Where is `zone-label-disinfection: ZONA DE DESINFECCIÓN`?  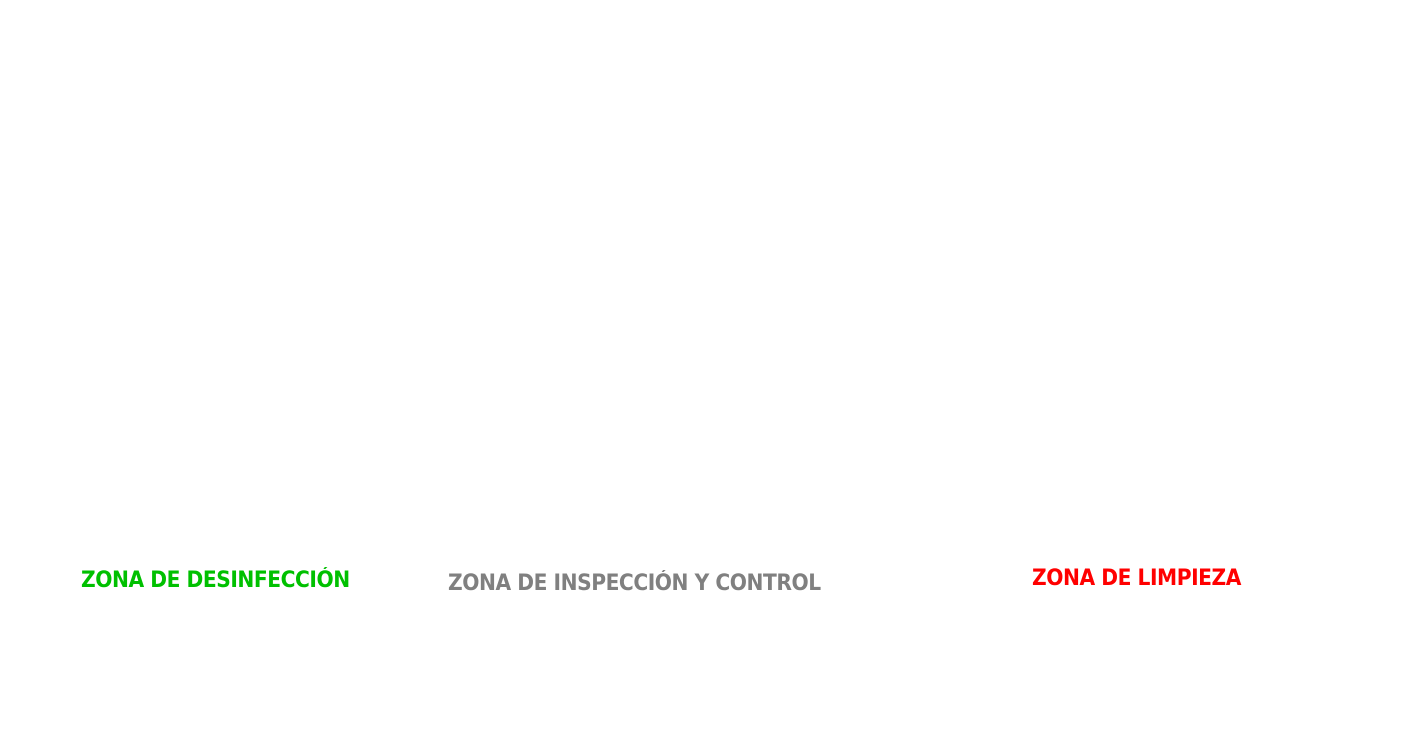
zone-label-disinfection: ZONA DE DESINFECCIÓN is located at coordinates (215, 580).